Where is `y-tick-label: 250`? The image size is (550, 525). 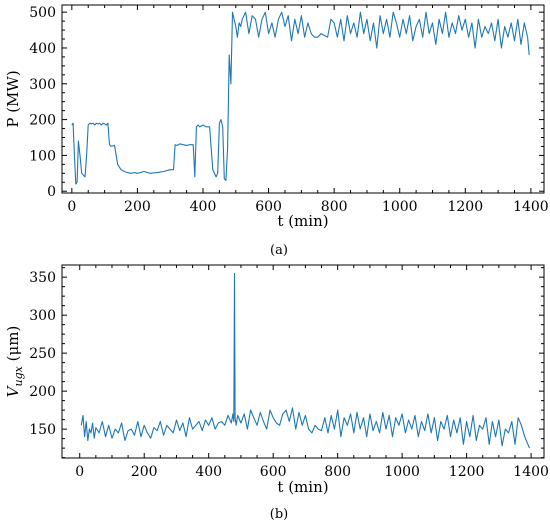
y-tick-label: 250 is located at coordinates (42, 354).